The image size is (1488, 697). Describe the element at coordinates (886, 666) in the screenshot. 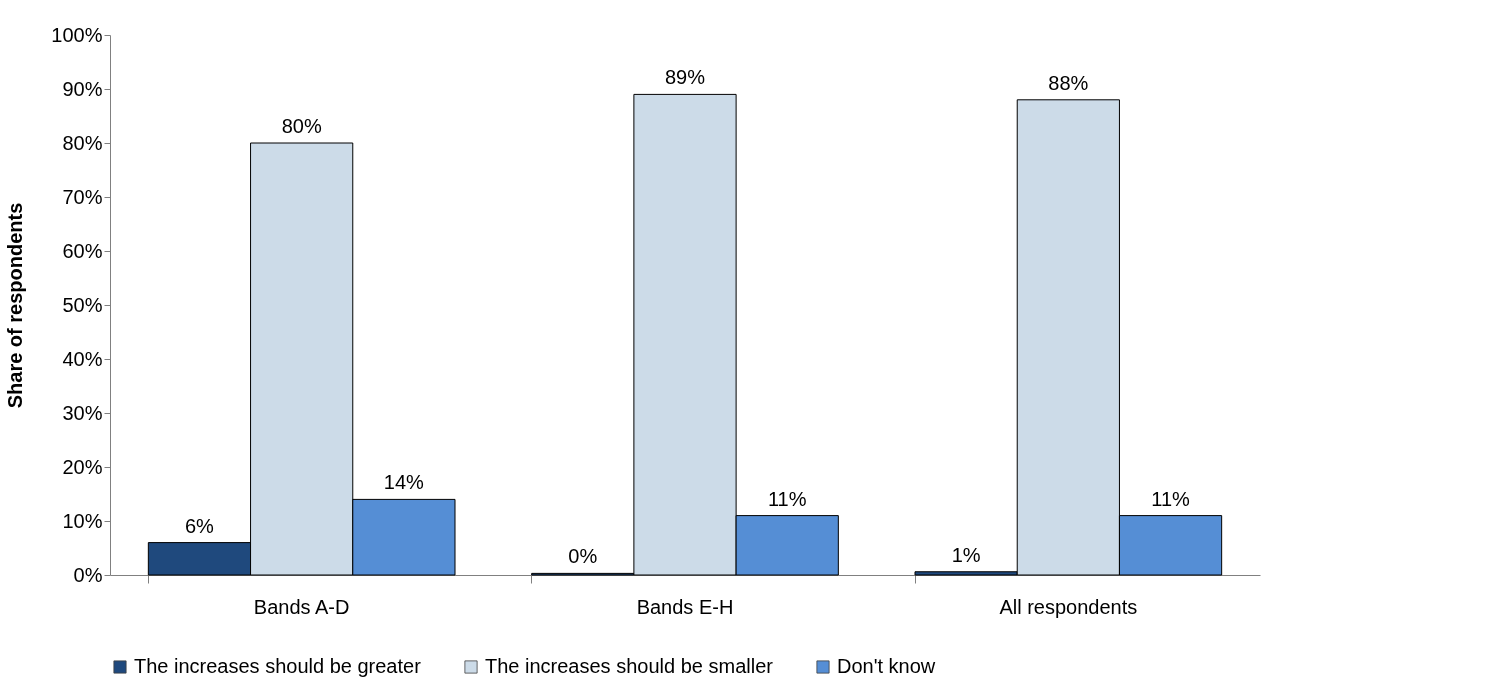

I see `legend-label: Don't know` at that location.